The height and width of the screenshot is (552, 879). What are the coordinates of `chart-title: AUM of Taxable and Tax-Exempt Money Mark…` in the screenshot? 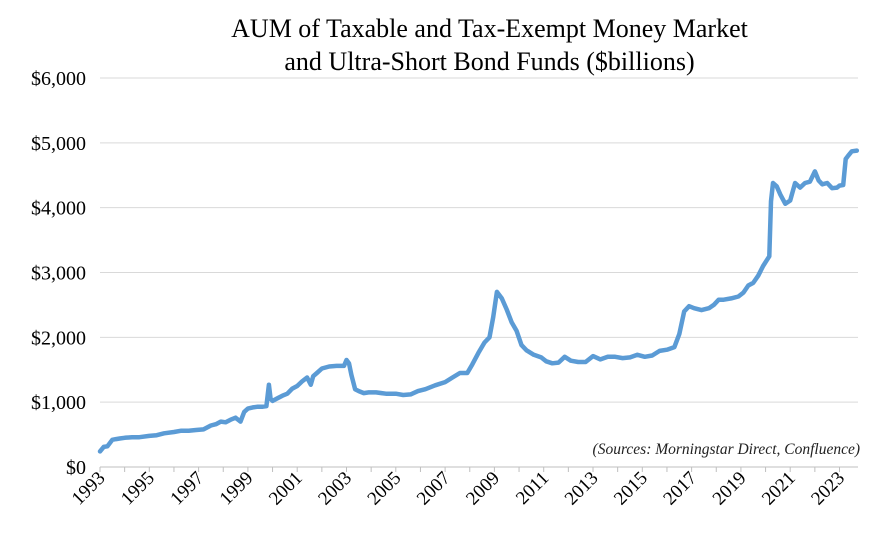 It's located at (489, 45).